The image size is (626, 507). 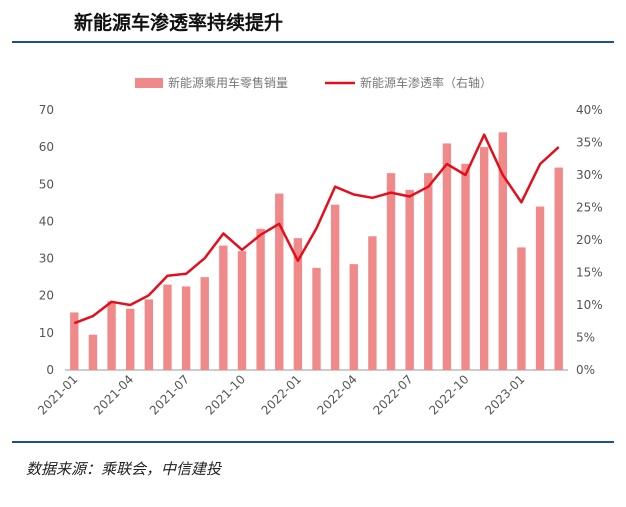 I want to click on source-note: 数据来源：乘联会，中信建投, so click(x=124, y=469).